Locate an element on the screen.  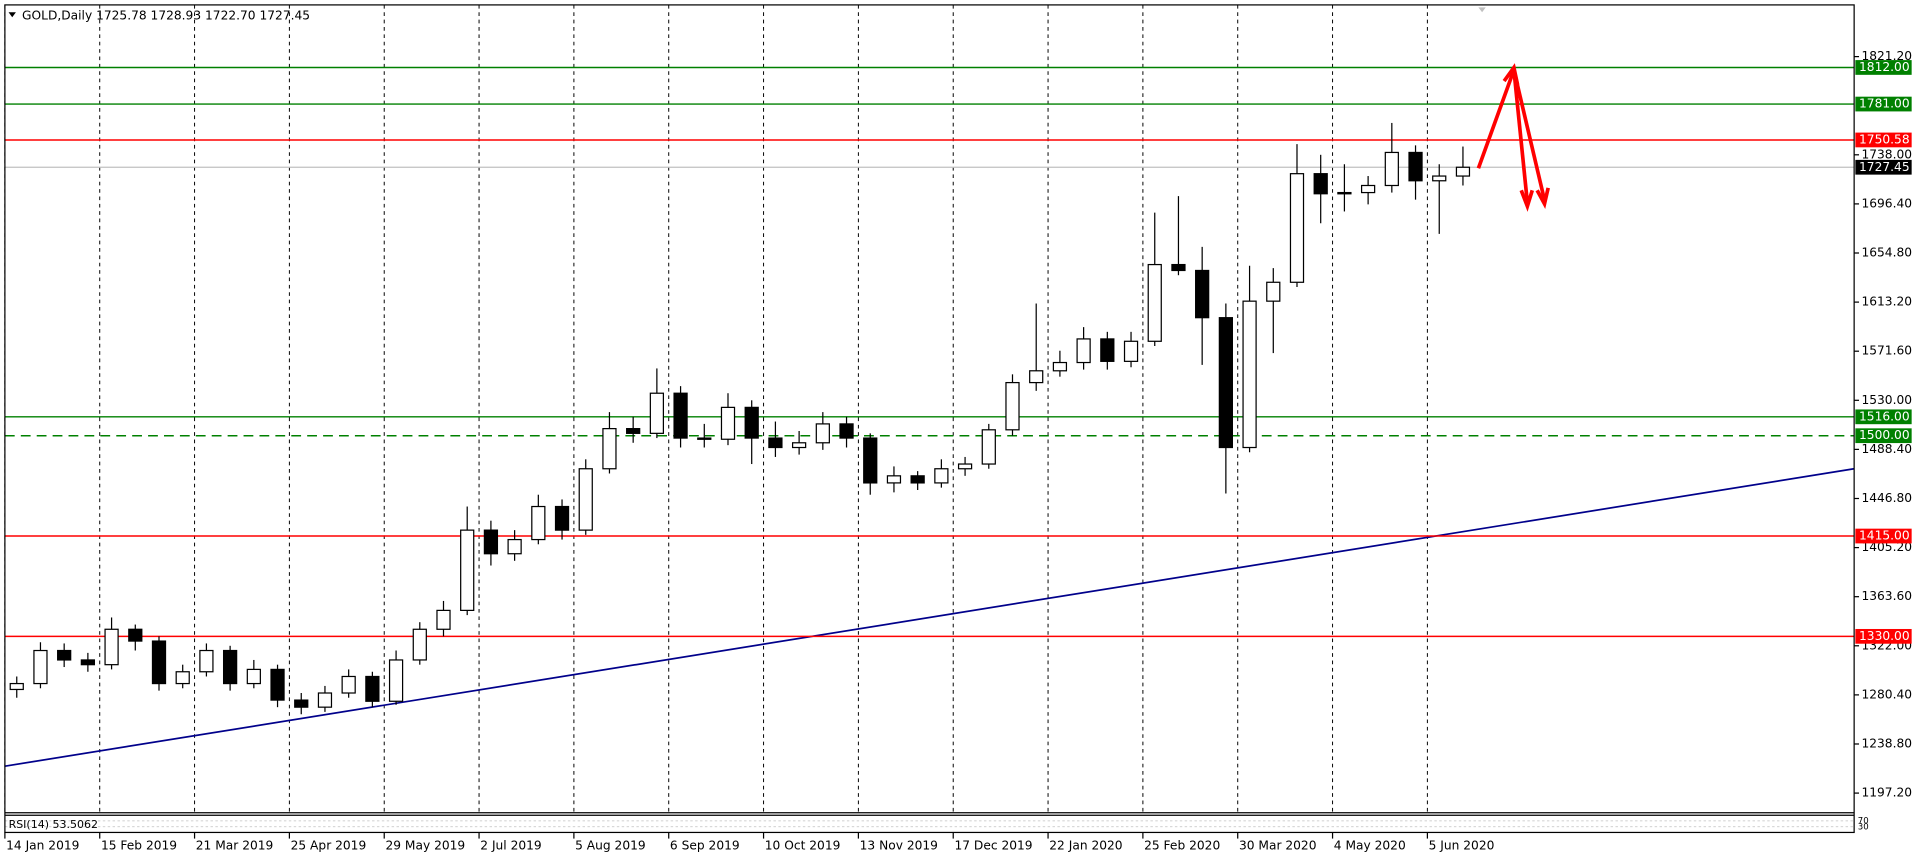
overlay is located at coordinates (1513, 137).